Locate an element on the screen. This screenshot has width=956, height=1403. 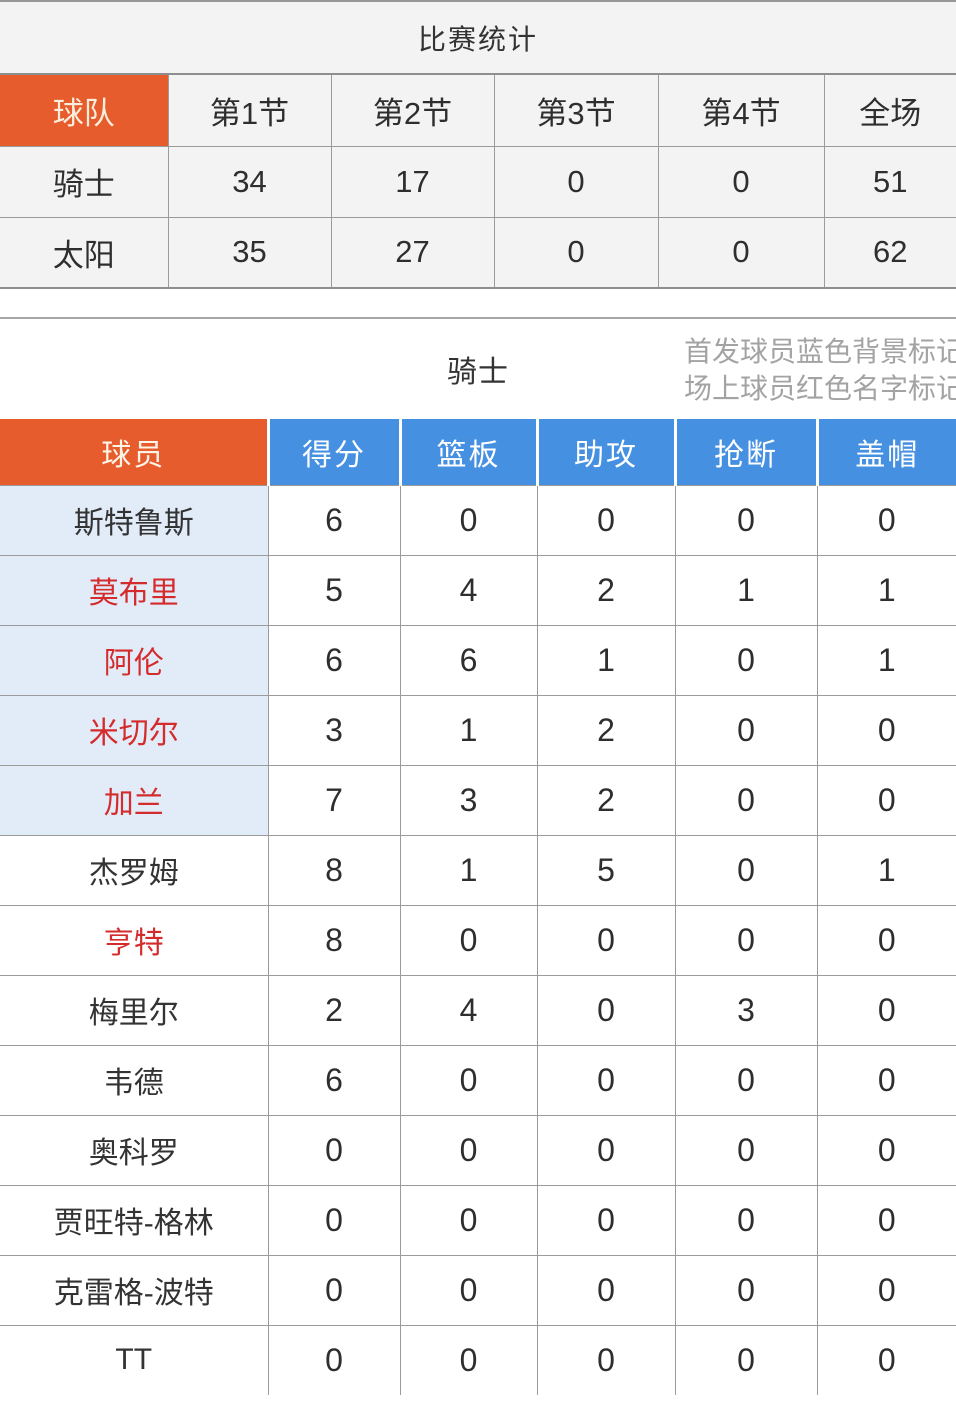
total-score-cell: 62 is located at coordinates (889, 252).